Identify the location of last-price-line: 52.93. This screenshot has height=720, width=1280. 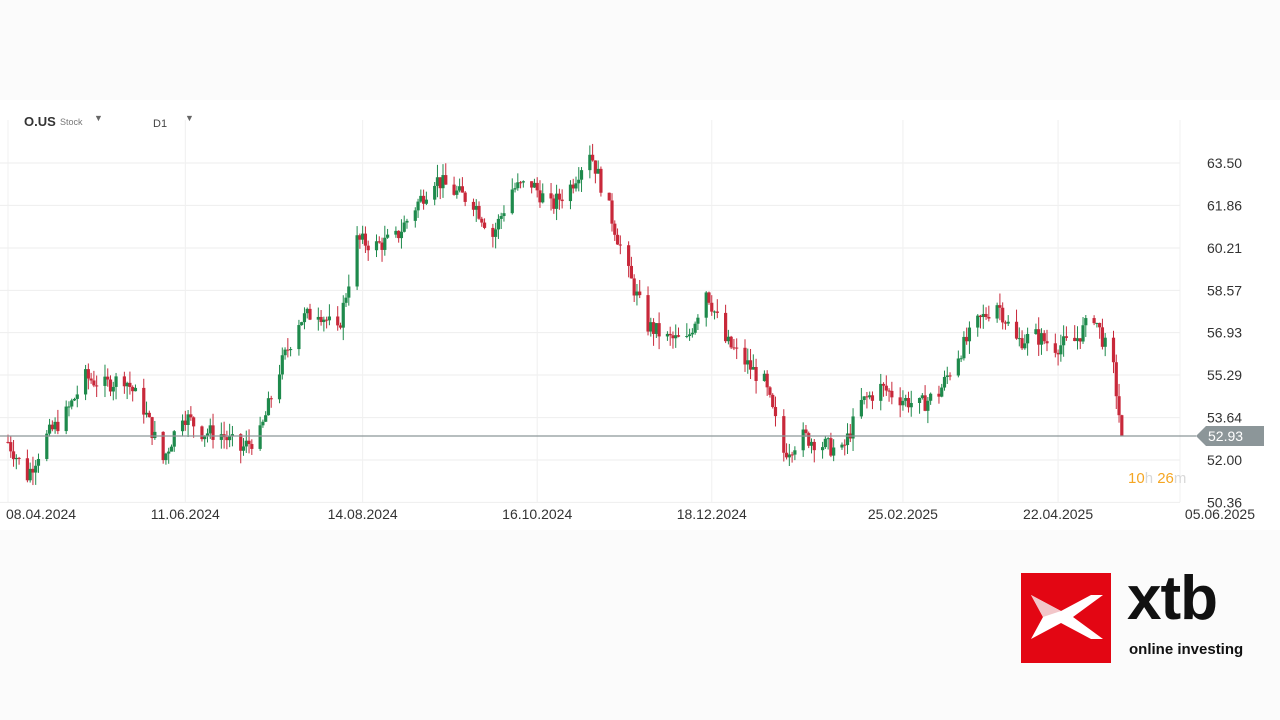
(632, 435).